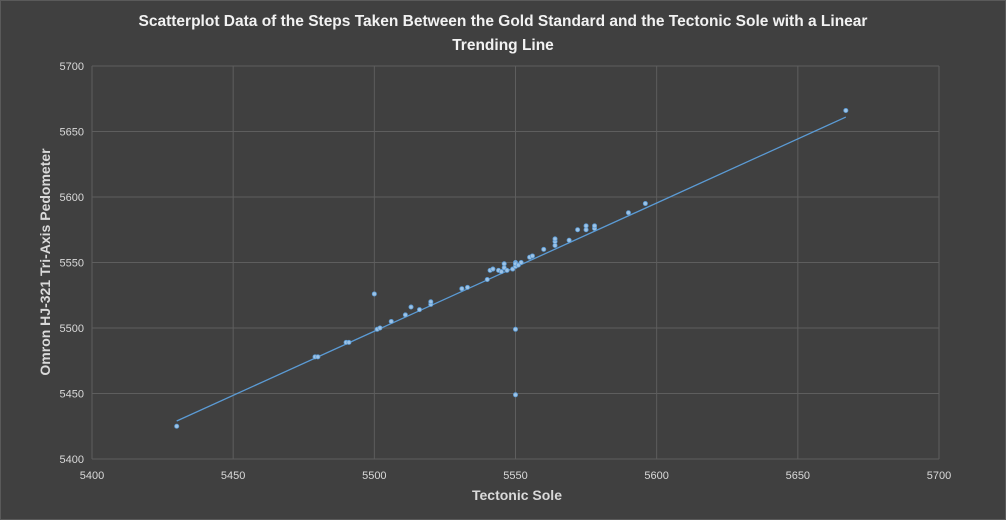  I want to click on x-tick-label: 5550, so click(515, 476).